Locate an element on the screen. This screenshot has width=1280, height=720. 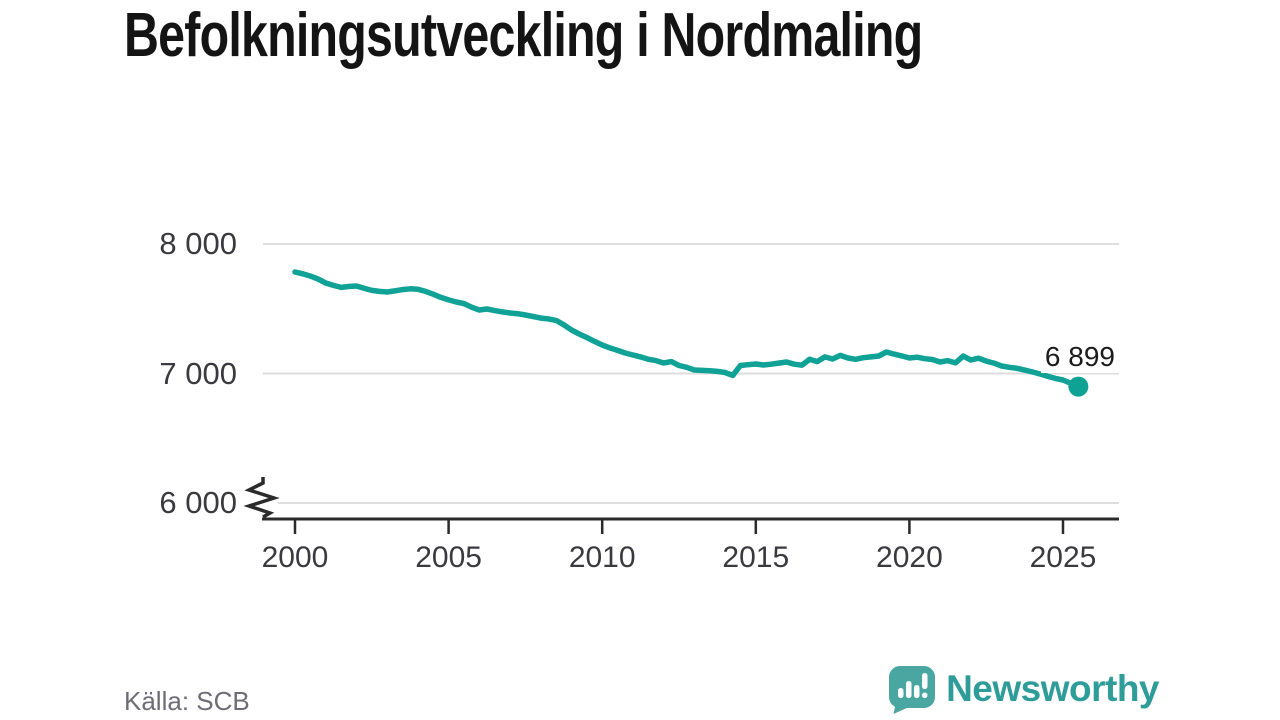
x-tick-label: 2025 is located at coordinates (1063, 557).